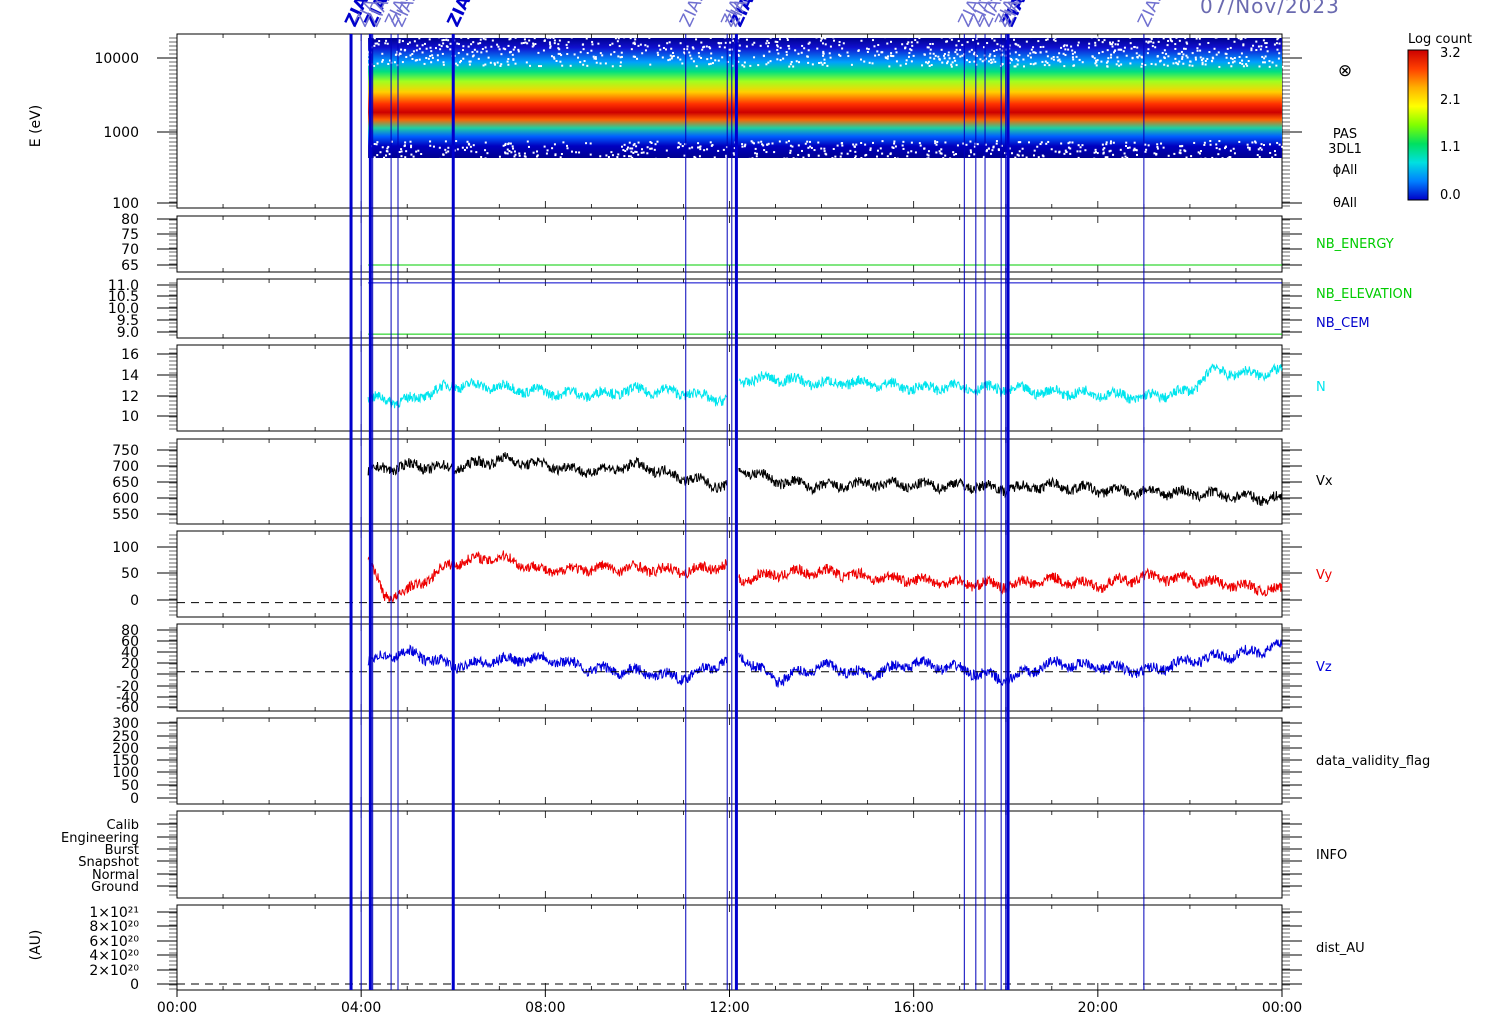 This screenshot has width=1512, height=1024. I want to click on x-tick-label: 16:00, so click(913, 1008).